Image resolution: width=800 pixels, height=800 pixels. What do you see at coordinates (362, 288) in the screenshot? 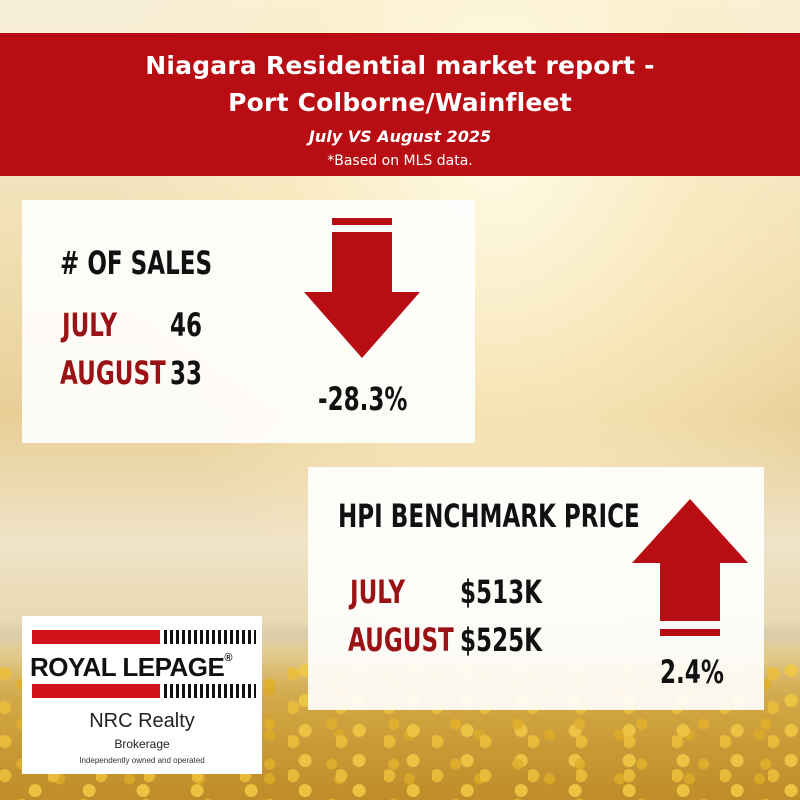
I see `down-arrow-icon` at bounding box center [362, 288].